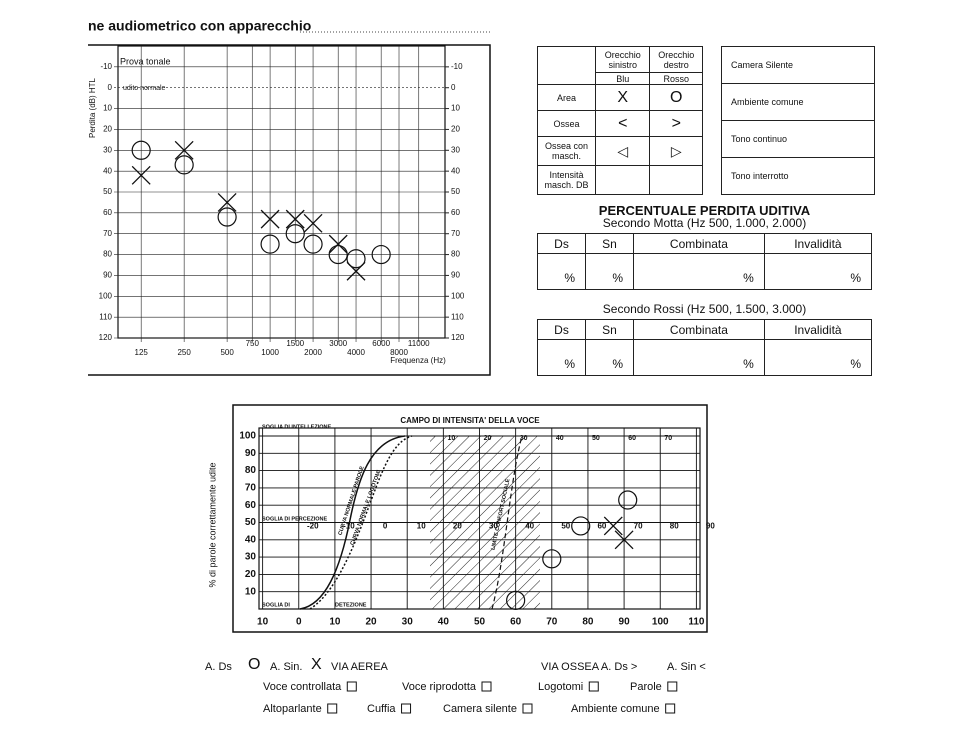 This screenshot has width=975, height=738. Describe the element at coordinates (381, 343) in the screenshot. I see `x-tick-label: 6000` at that location.